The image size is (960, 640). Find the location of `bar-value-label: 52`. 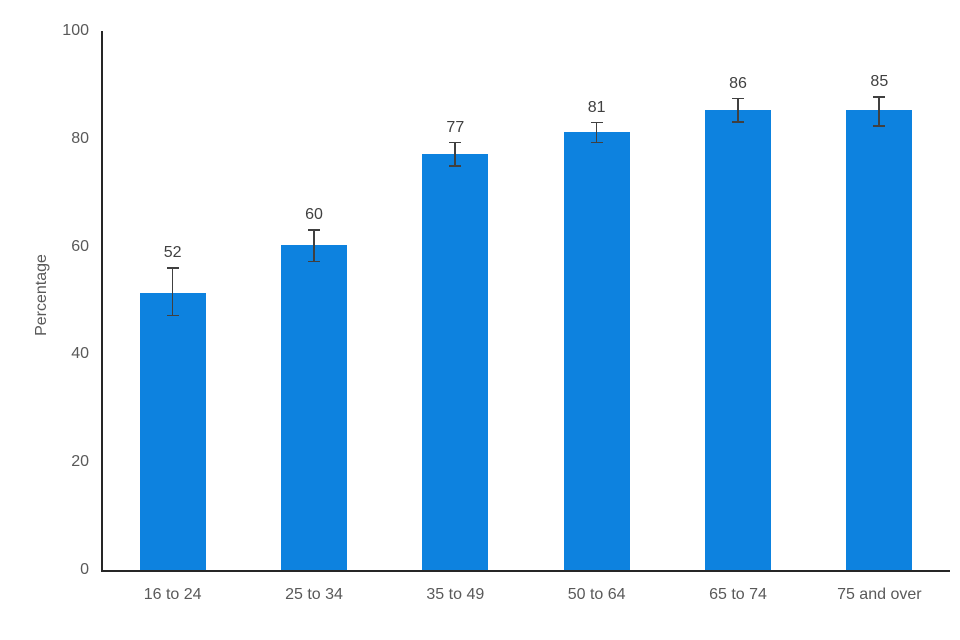

bar-value-label: 52 is located at coordinates (172, 253).